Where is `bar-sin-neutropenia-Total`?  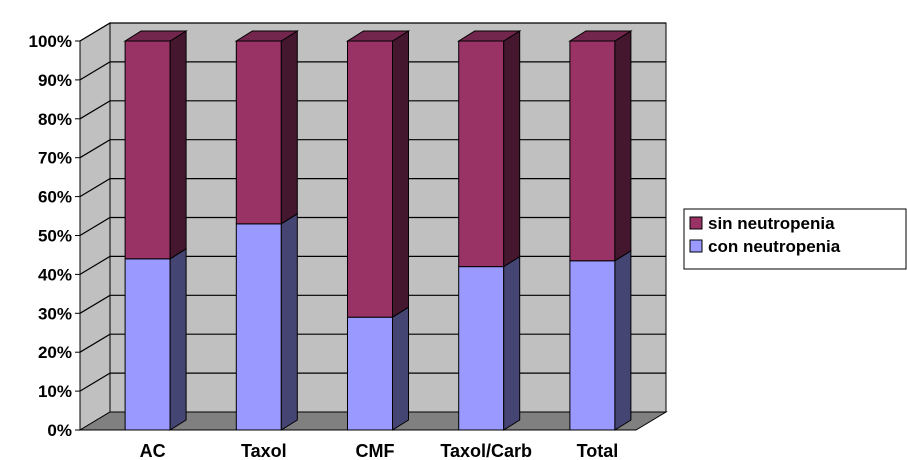 bar-sin-neutropenia-Total is located at coordinates (600, 146).